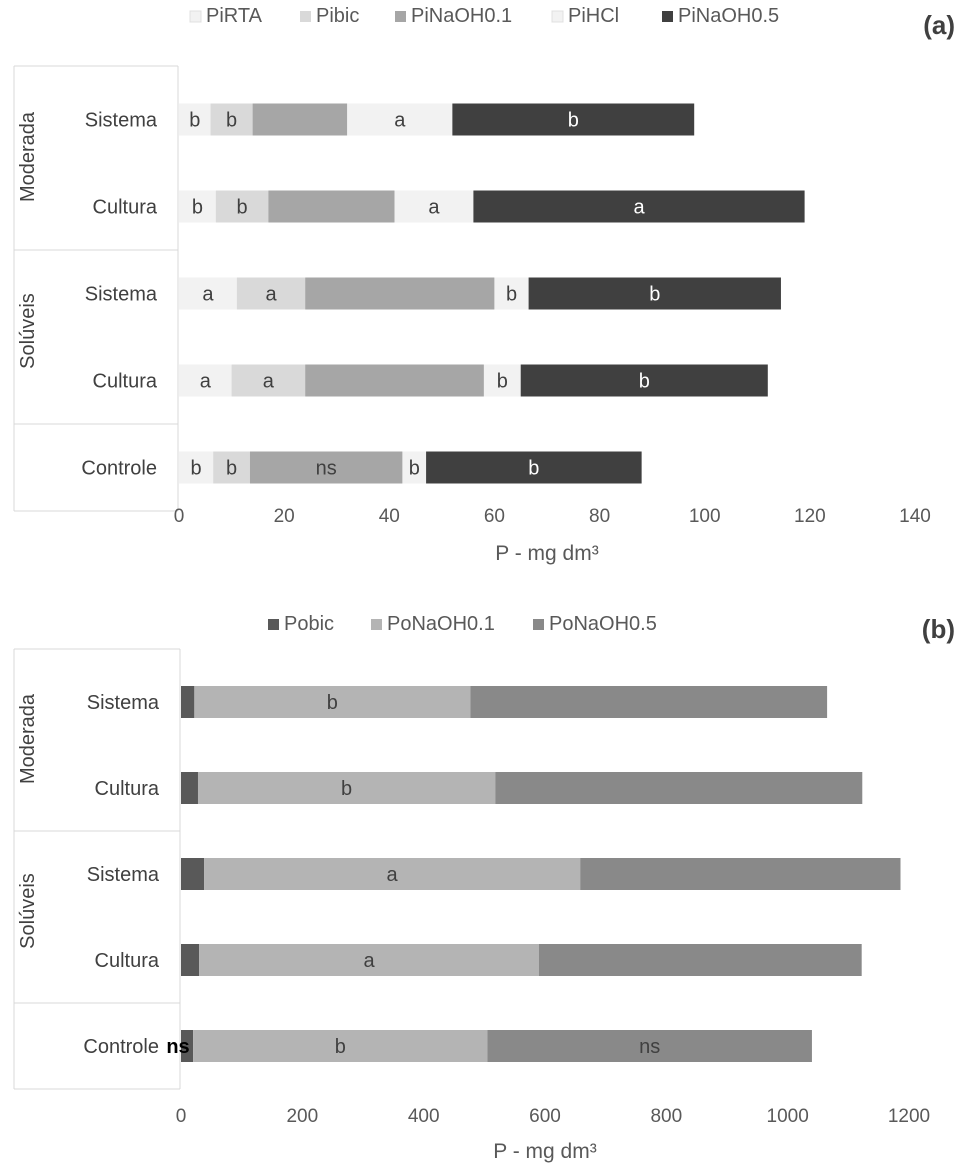 Image resolution: width=965 pixels, height=1166 pixels. What do you see at coordinates (939, 25) in the screenshot?
I see `panel-label: (a)` at bounding box center [939, 25].